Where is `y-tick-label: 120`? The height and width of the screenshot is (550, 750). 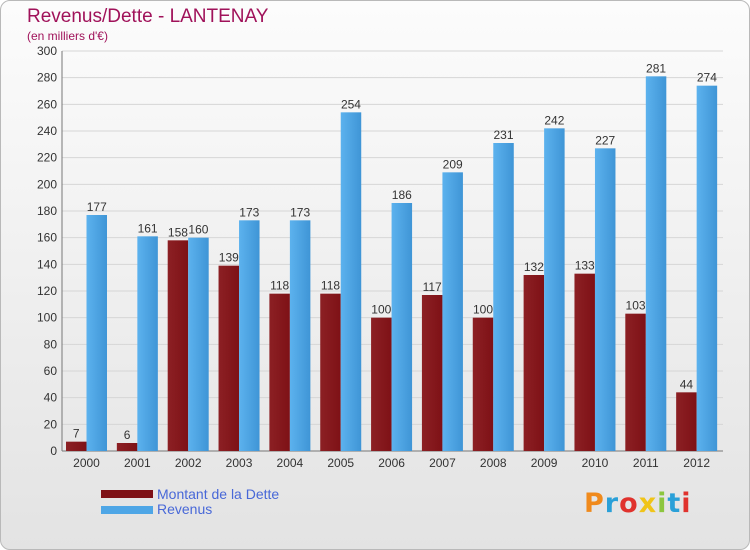 y-tick-label: 120 is located at coordinates (47, 291).